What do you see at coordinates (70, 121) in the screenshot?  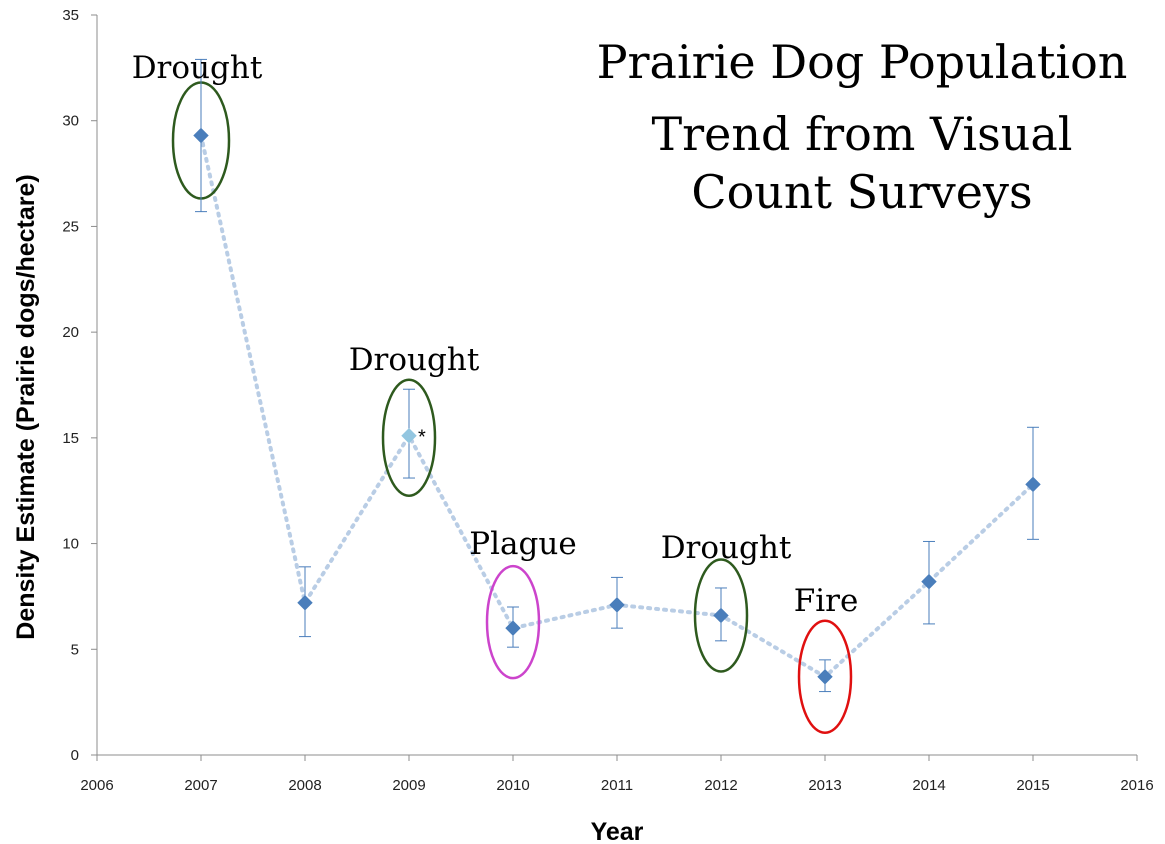 I see `y-tick-label: 30` at bounding box center [70, 121].